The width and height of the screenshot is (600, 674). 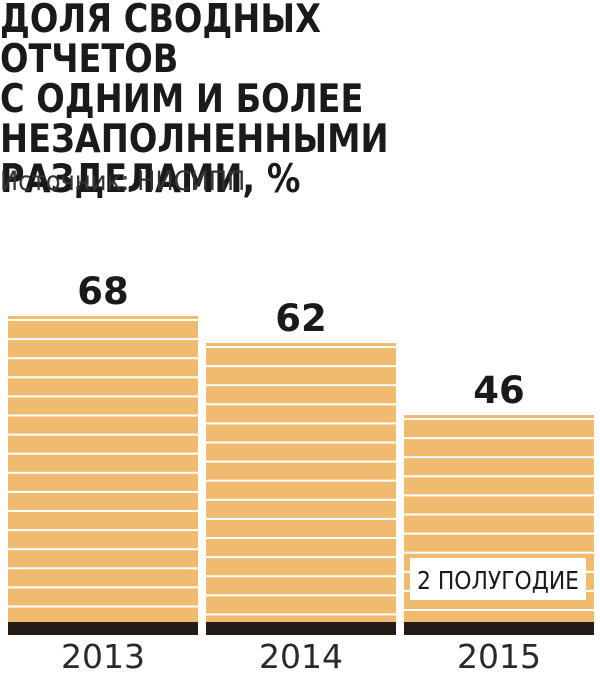 What do you see at coordinates (301, 655) in the screenshot?
I see `category-label-2014: 2014` at bounding box center [301, 655].